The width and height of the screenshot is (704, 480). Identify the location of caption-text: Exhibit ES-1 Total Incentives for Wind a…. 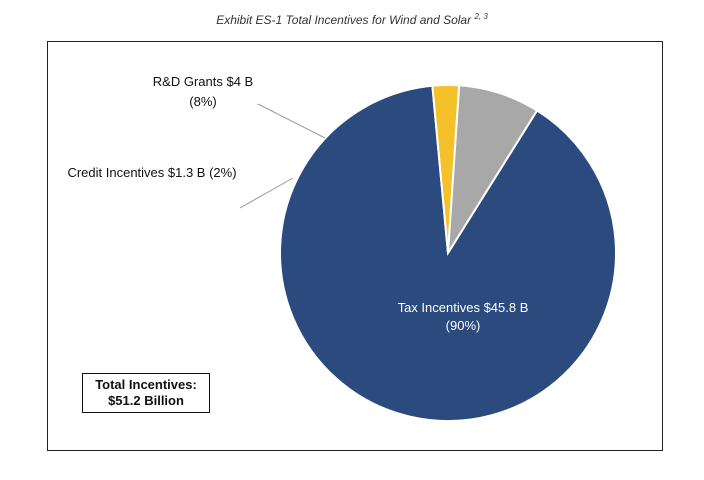
(344, 20).